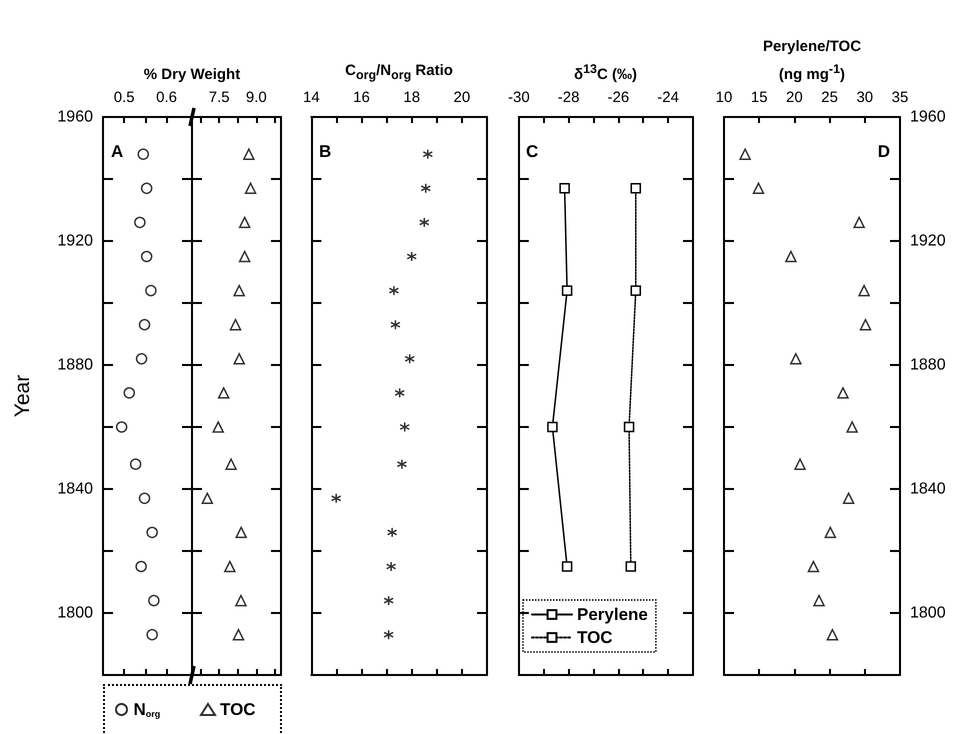 Image resolution: width=963 pixels, height=734 pixels. Describe the element at coordinates (612, 614) in the screenshot. I see `legend-label: Perylene` at that location.